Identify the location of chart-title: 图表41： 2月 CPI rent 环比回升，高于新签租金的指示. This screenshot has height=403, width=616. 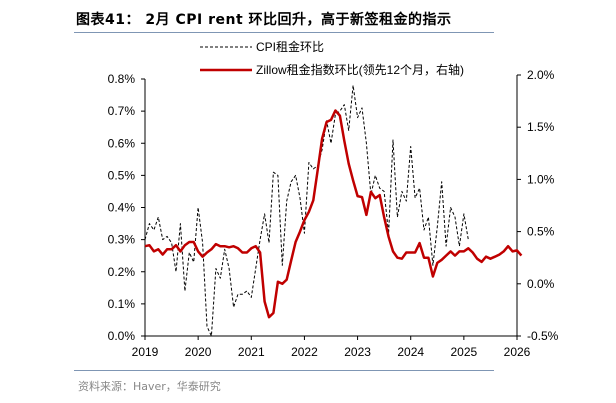
(264, 20).